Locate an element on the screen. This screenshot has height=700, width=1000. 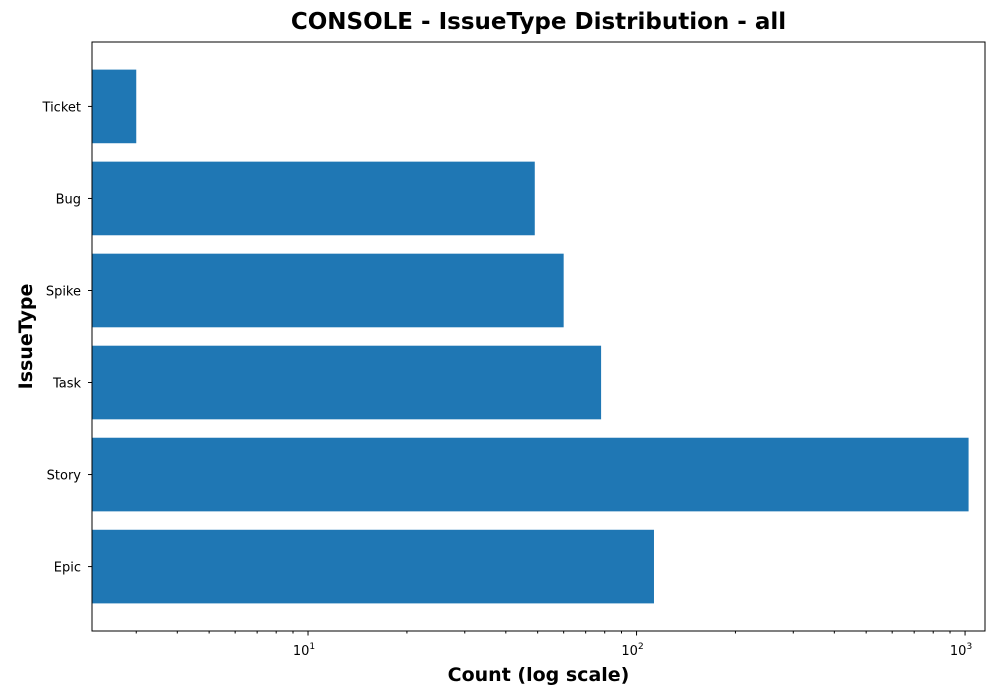
x-tick-label: 10¹ is located at coordinates (304, 650).